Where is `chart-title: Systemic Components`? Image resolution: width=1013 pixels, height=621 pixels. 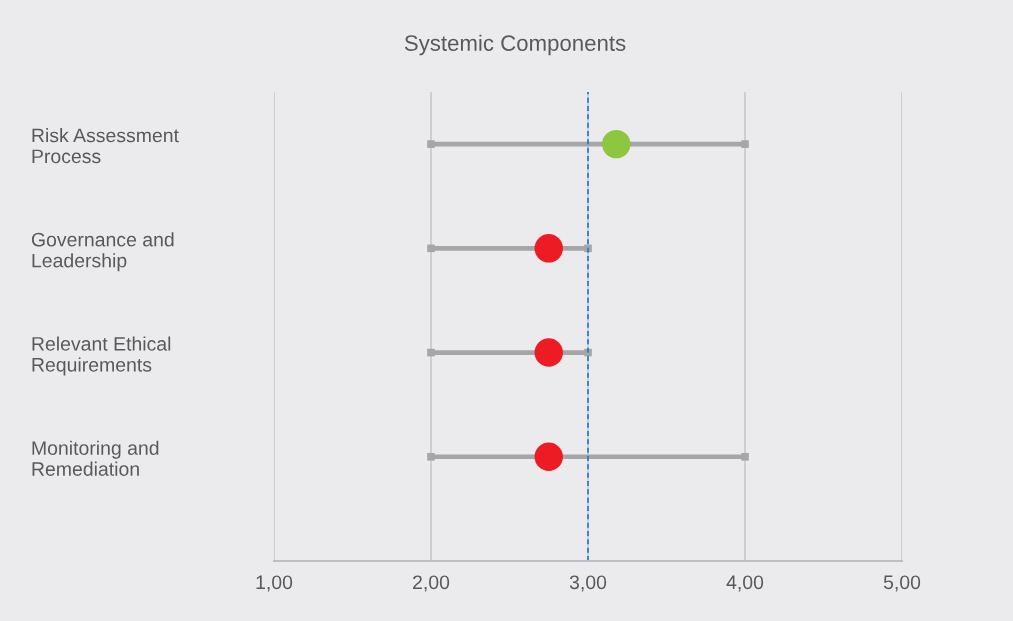
chart-title: Systemic Components is located at coordinates (515, 45).